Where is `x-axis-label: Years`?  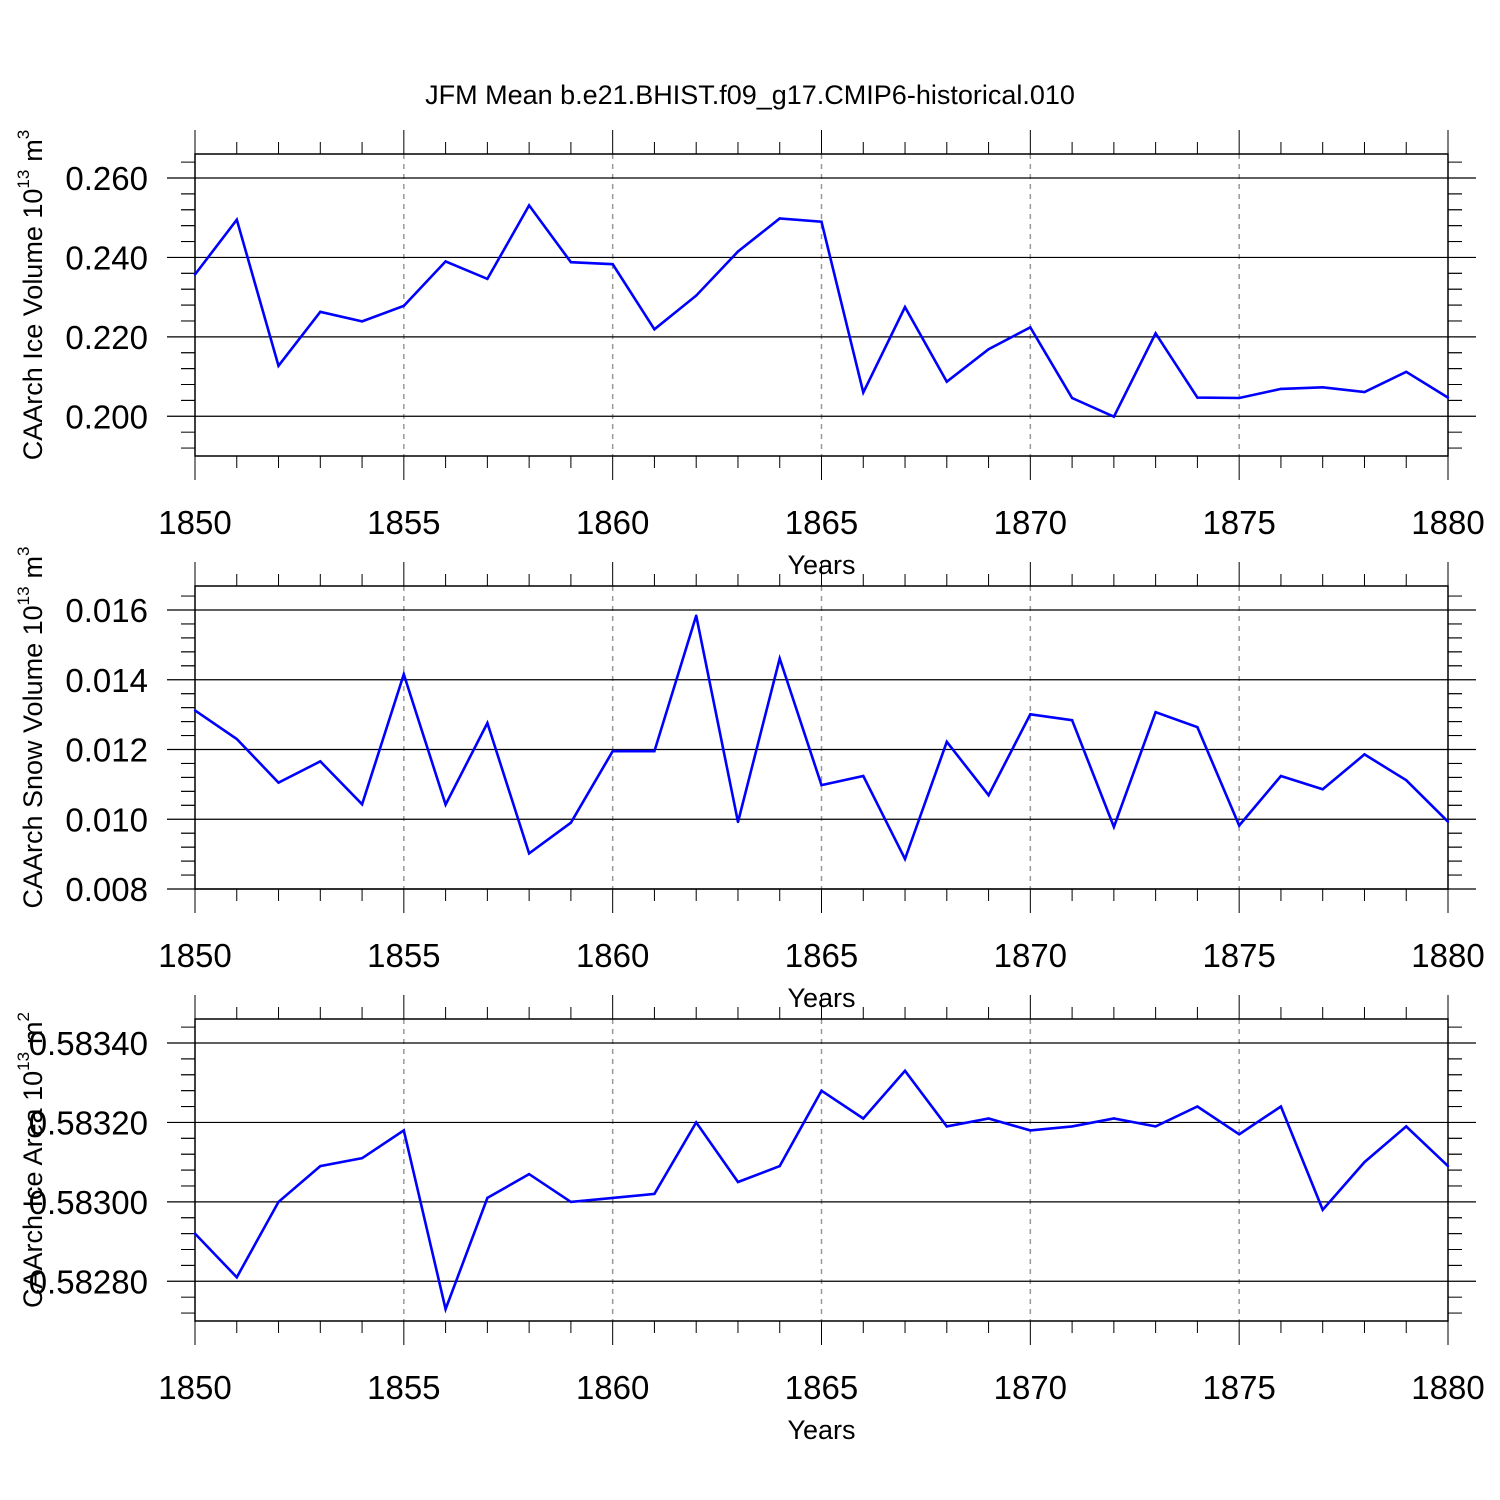
x-axis-label: Years is located at coordinates (821, 1430).